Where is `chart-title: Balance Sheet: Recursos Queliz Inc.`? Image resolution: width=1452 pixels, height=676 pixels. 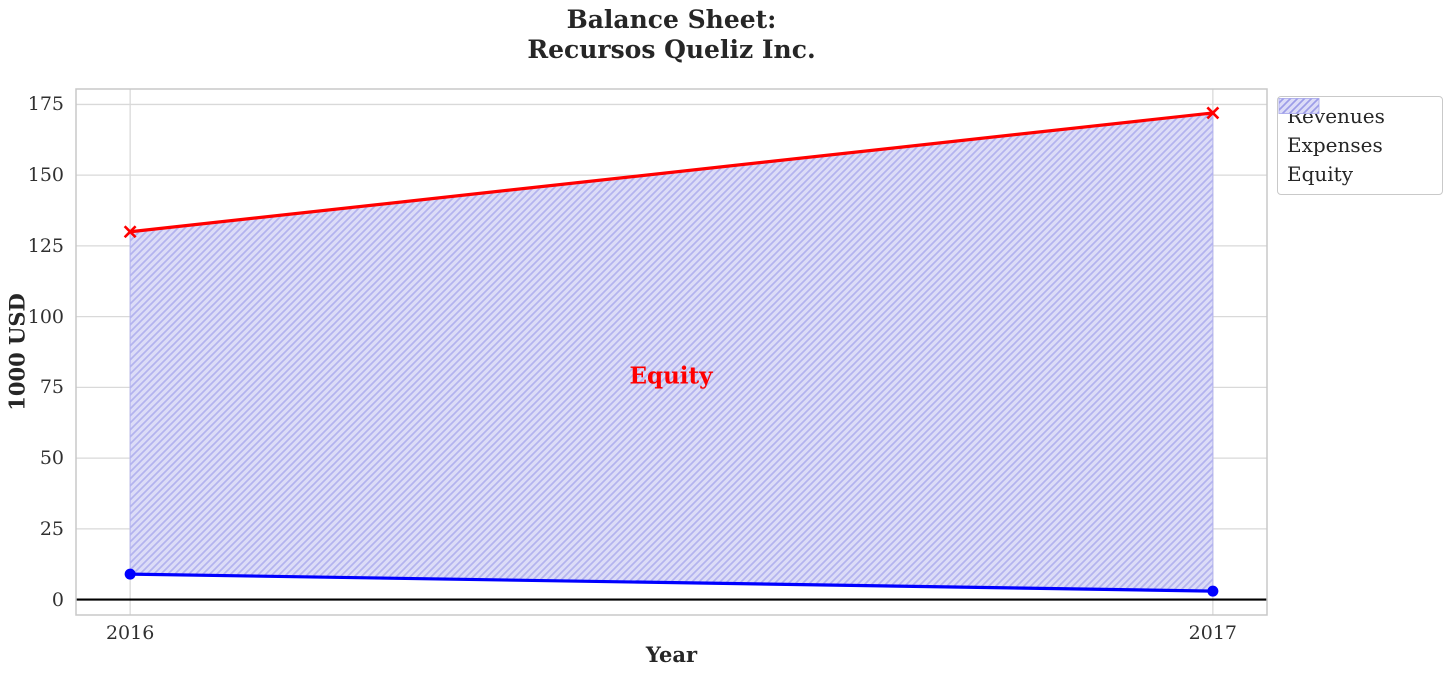 chart-title: Balance Sheet: Recursos Queliz Inc. is located at coordinates (671, 35).